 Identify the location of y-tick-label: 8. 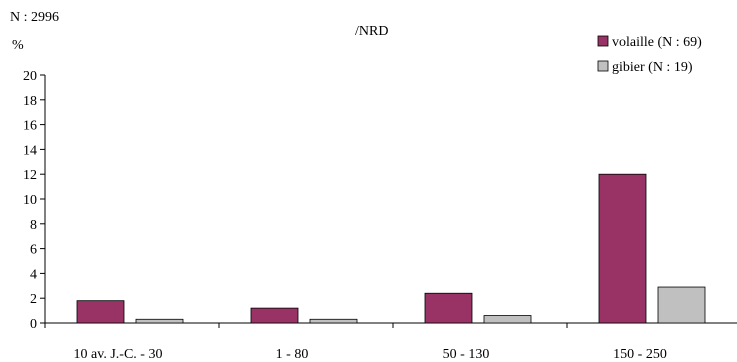
(33, 225).